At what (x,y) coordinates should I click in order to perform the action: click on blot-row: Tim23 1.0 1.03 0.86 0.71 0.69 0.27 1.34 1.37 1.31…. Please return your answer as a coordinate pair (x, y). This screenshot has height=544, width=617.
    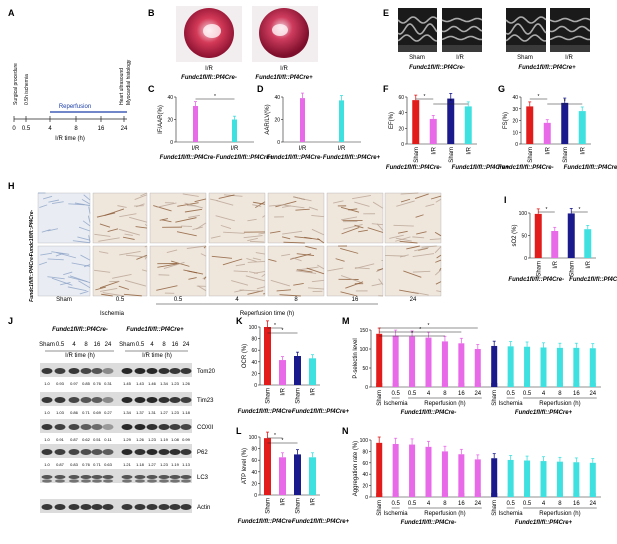
    Looking at the image, I should click on (127, 403).